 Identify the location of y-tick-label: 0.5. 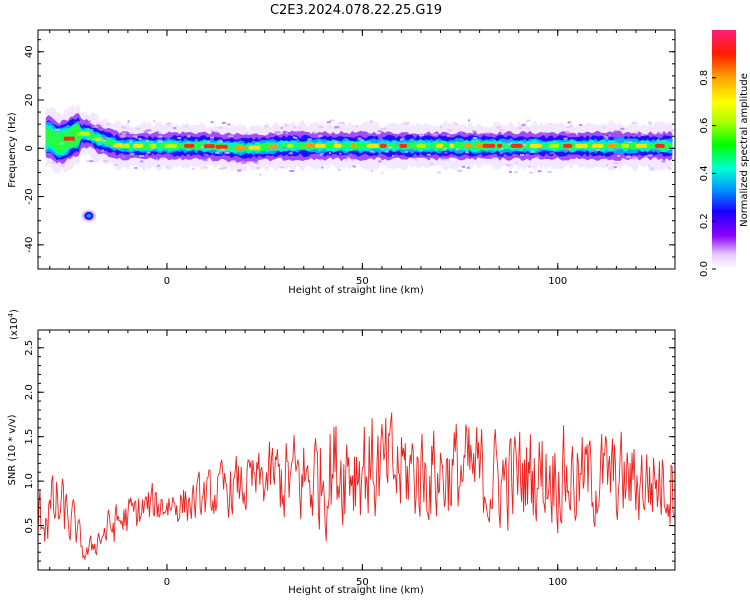
(29, 526).